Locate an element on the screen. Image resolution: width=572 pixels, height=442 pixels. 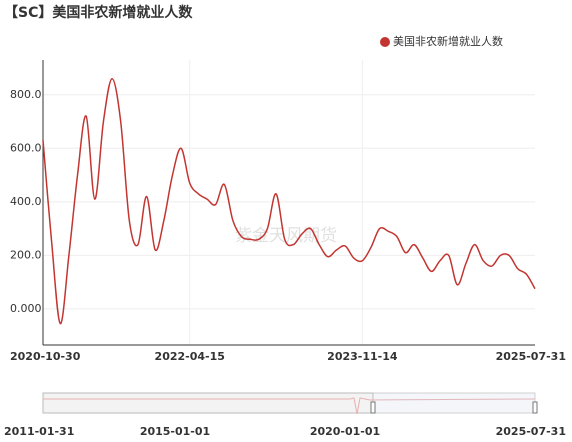
slider-label: 2025-07-31 is located at coordinates (531, 431).